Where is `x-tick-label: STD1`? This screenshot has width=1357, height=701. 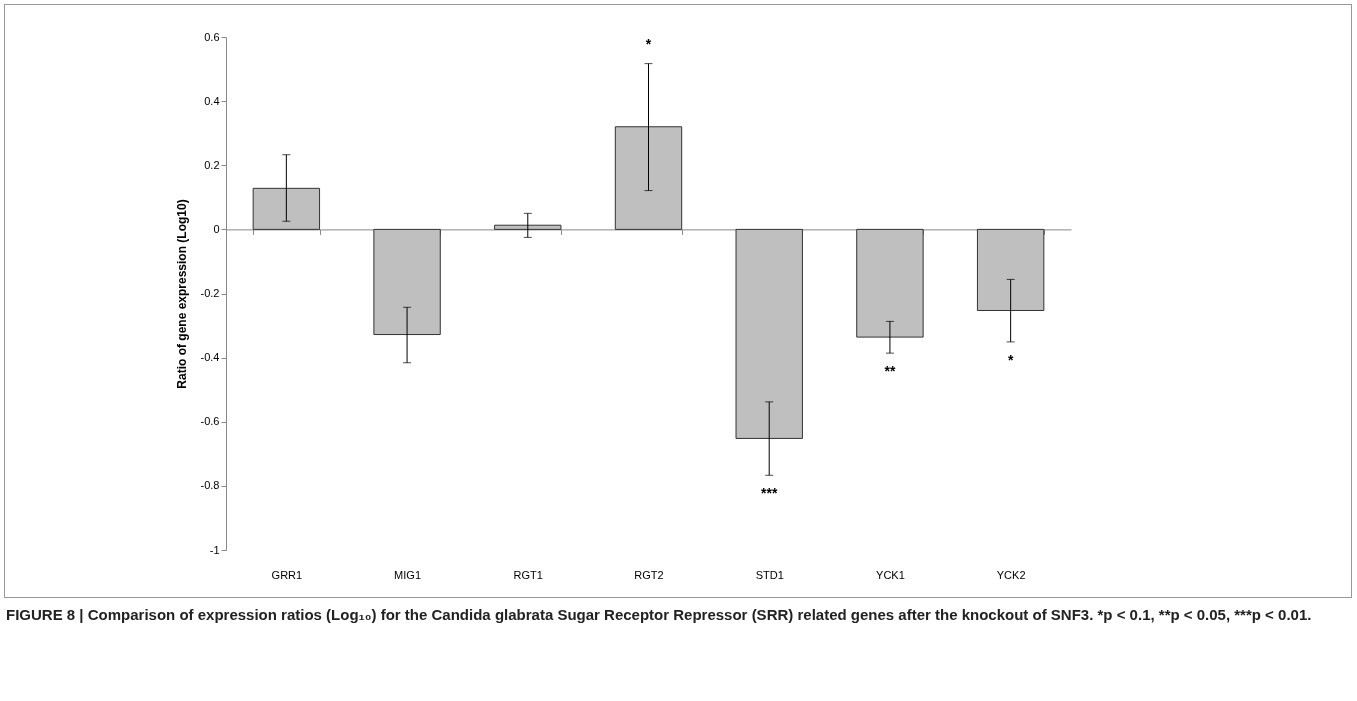 x-tick-label: STD1 is located at coordinates (769, 574).